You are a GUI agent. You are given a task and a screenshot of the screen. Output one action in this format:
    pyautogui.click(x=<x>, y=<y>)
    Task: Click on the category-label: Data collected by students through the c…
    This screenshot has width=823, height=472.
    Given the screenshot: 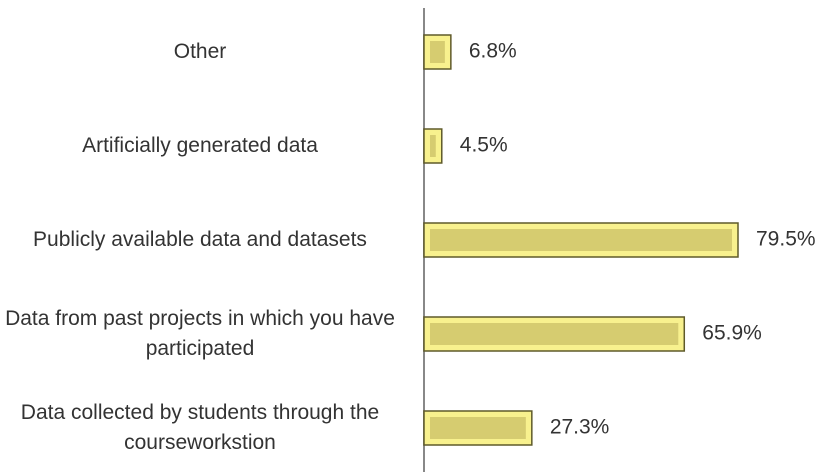 What is the action you would take?
    pyautogui.click(x=200, y=427)
    